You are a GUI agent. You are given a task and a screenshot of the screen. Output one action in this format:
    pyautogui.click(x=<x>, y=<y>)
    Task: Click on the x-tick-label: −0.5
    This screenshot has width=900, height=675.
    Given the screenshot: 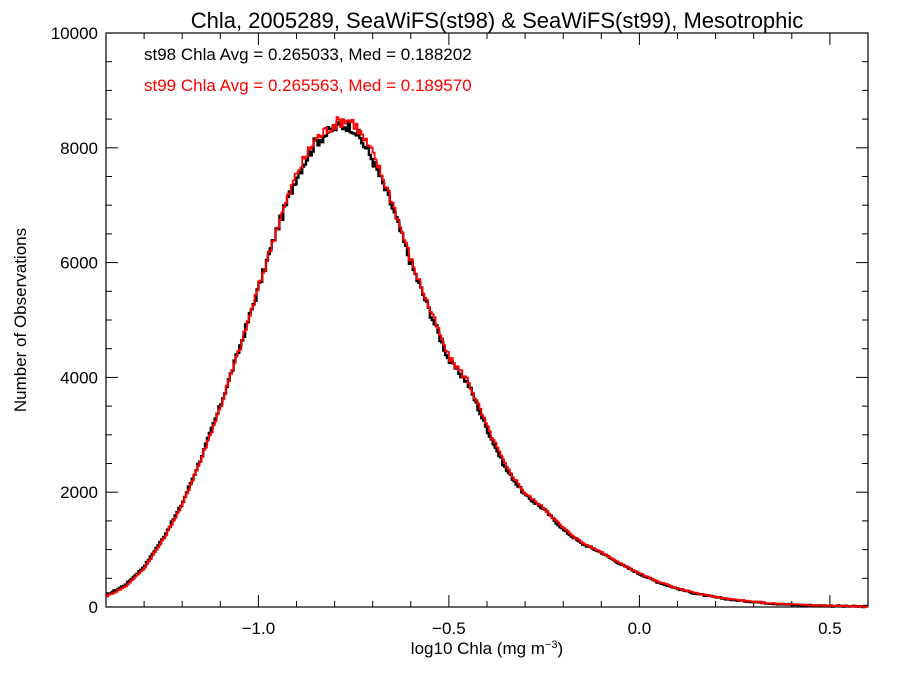 What is the action you would take?
    pyautogui.click(x=449, y=628)
    